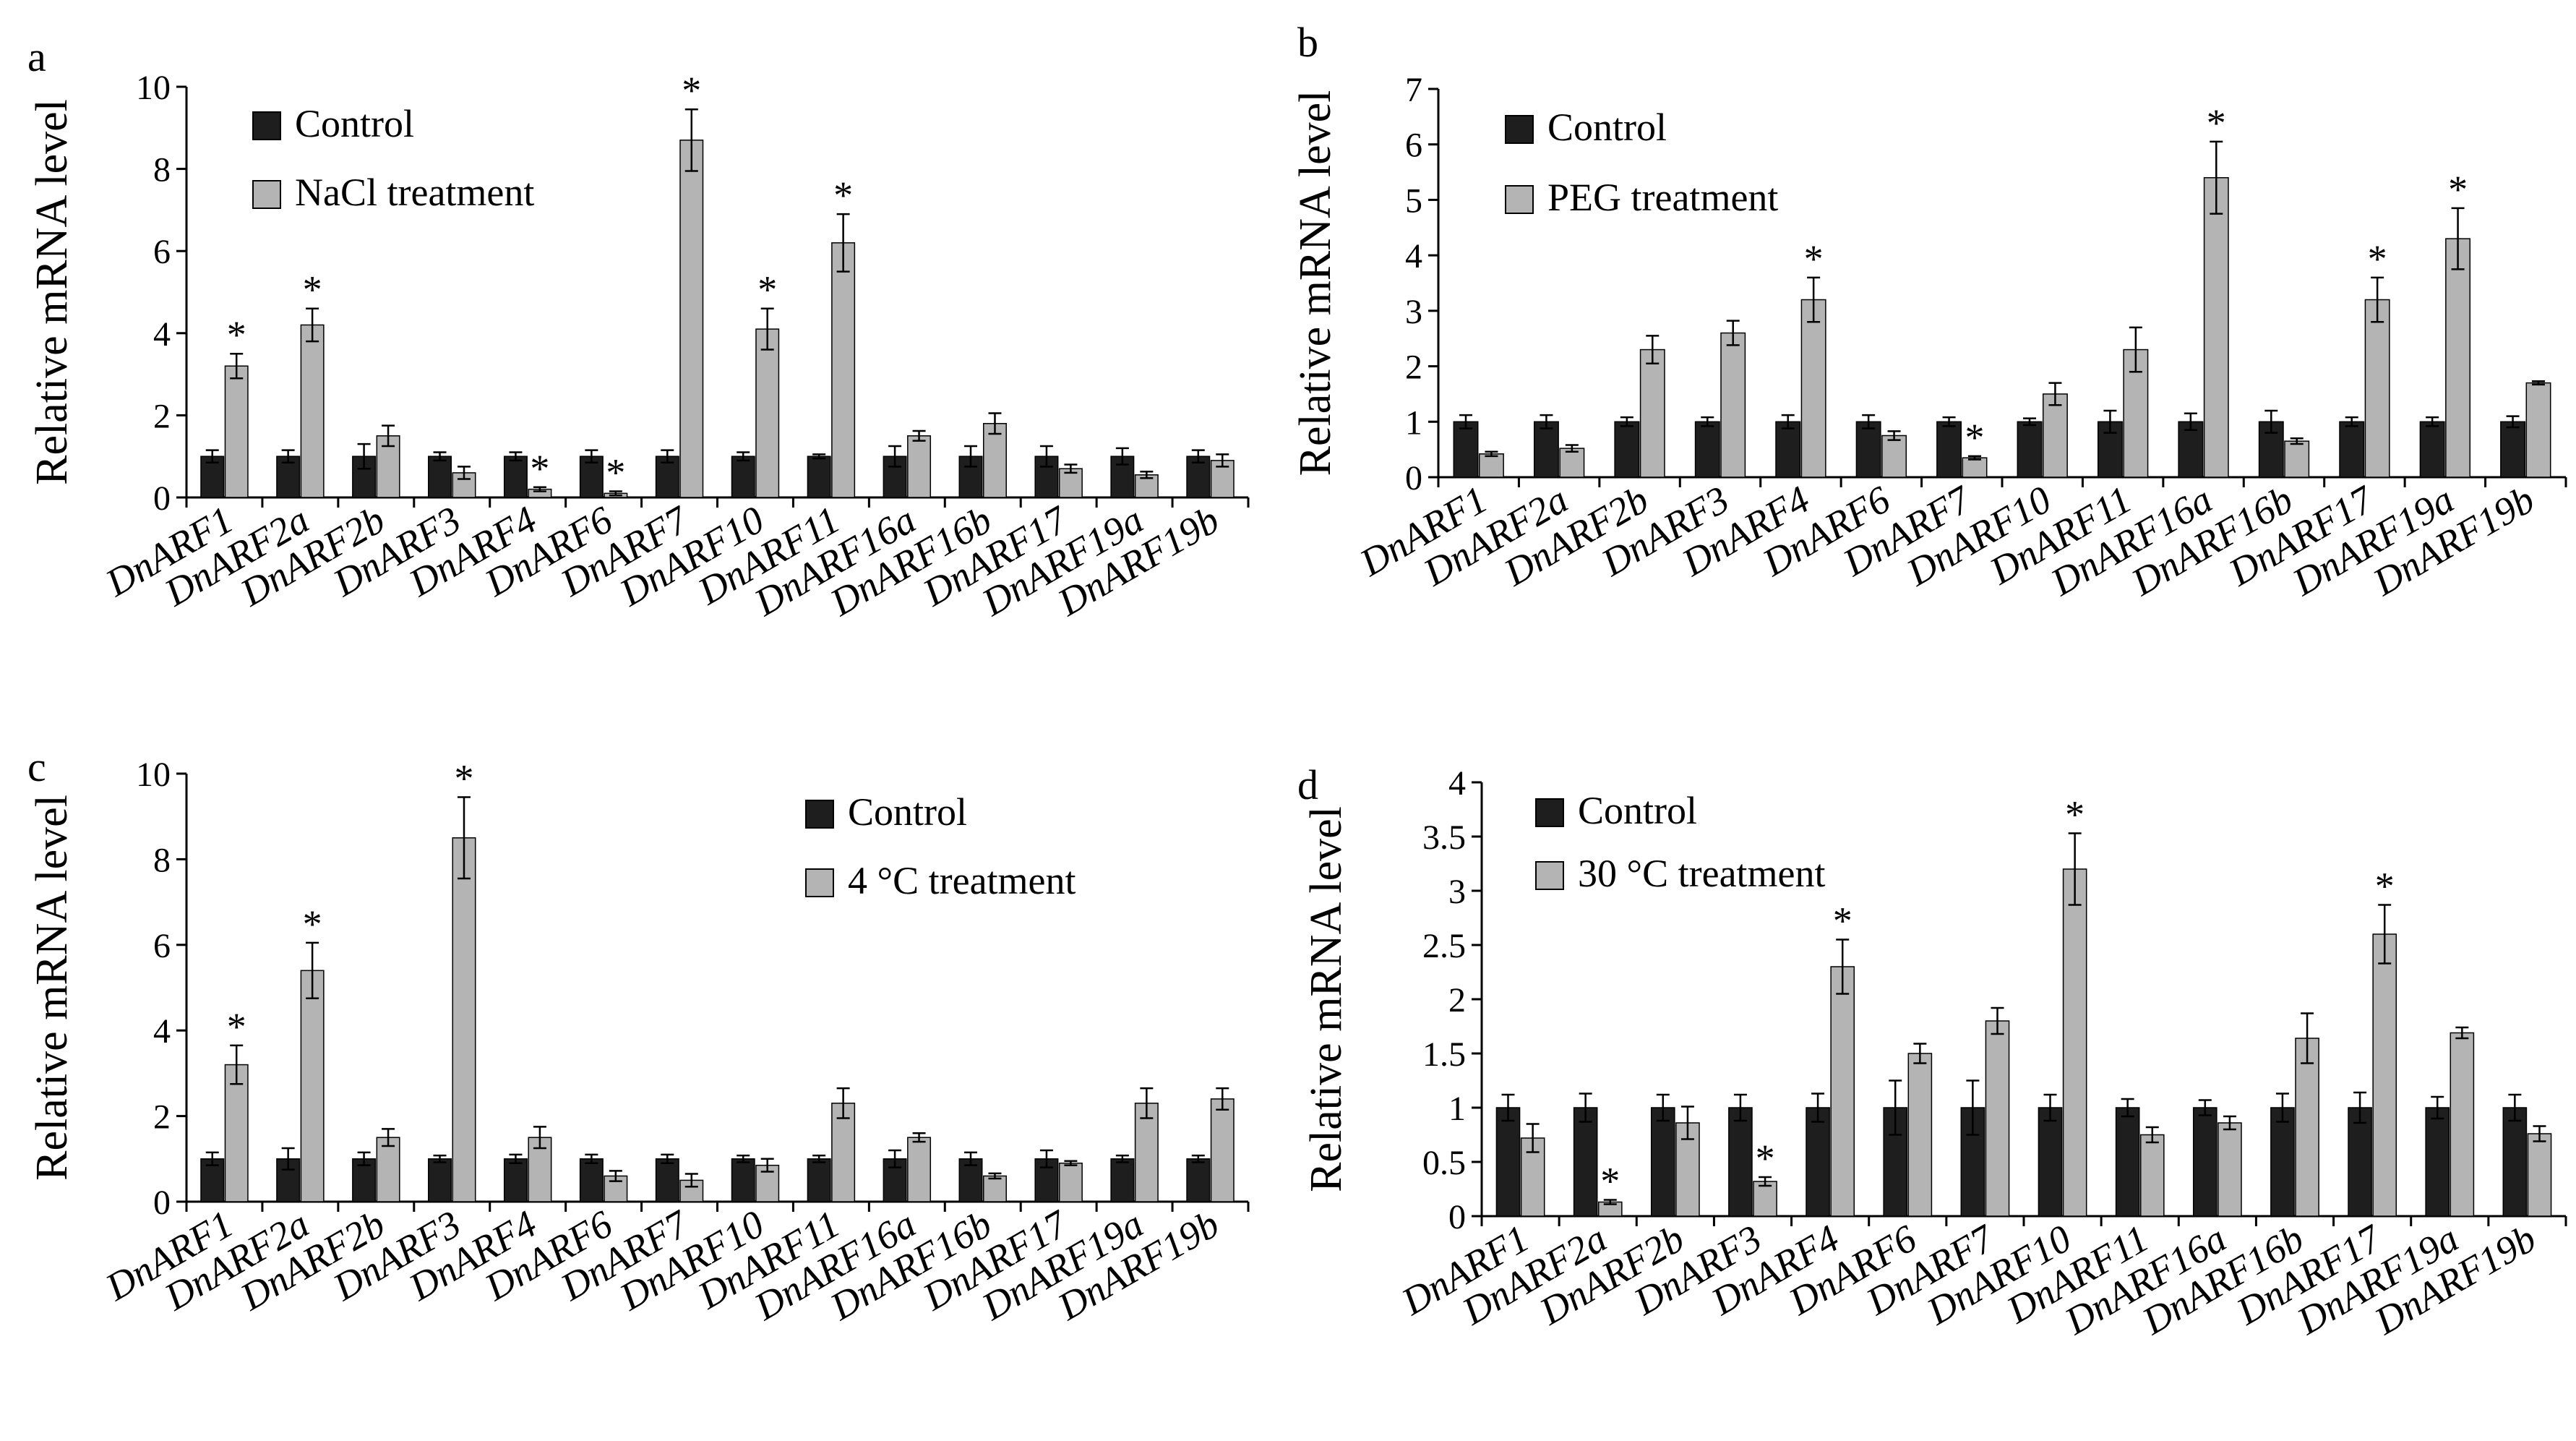 This screenshot has height=1441, width=2576. What do you see at coordinates (154, 775) in the screenshot?
I see `y-tick-label: 10` at bounding box center [154, 775].